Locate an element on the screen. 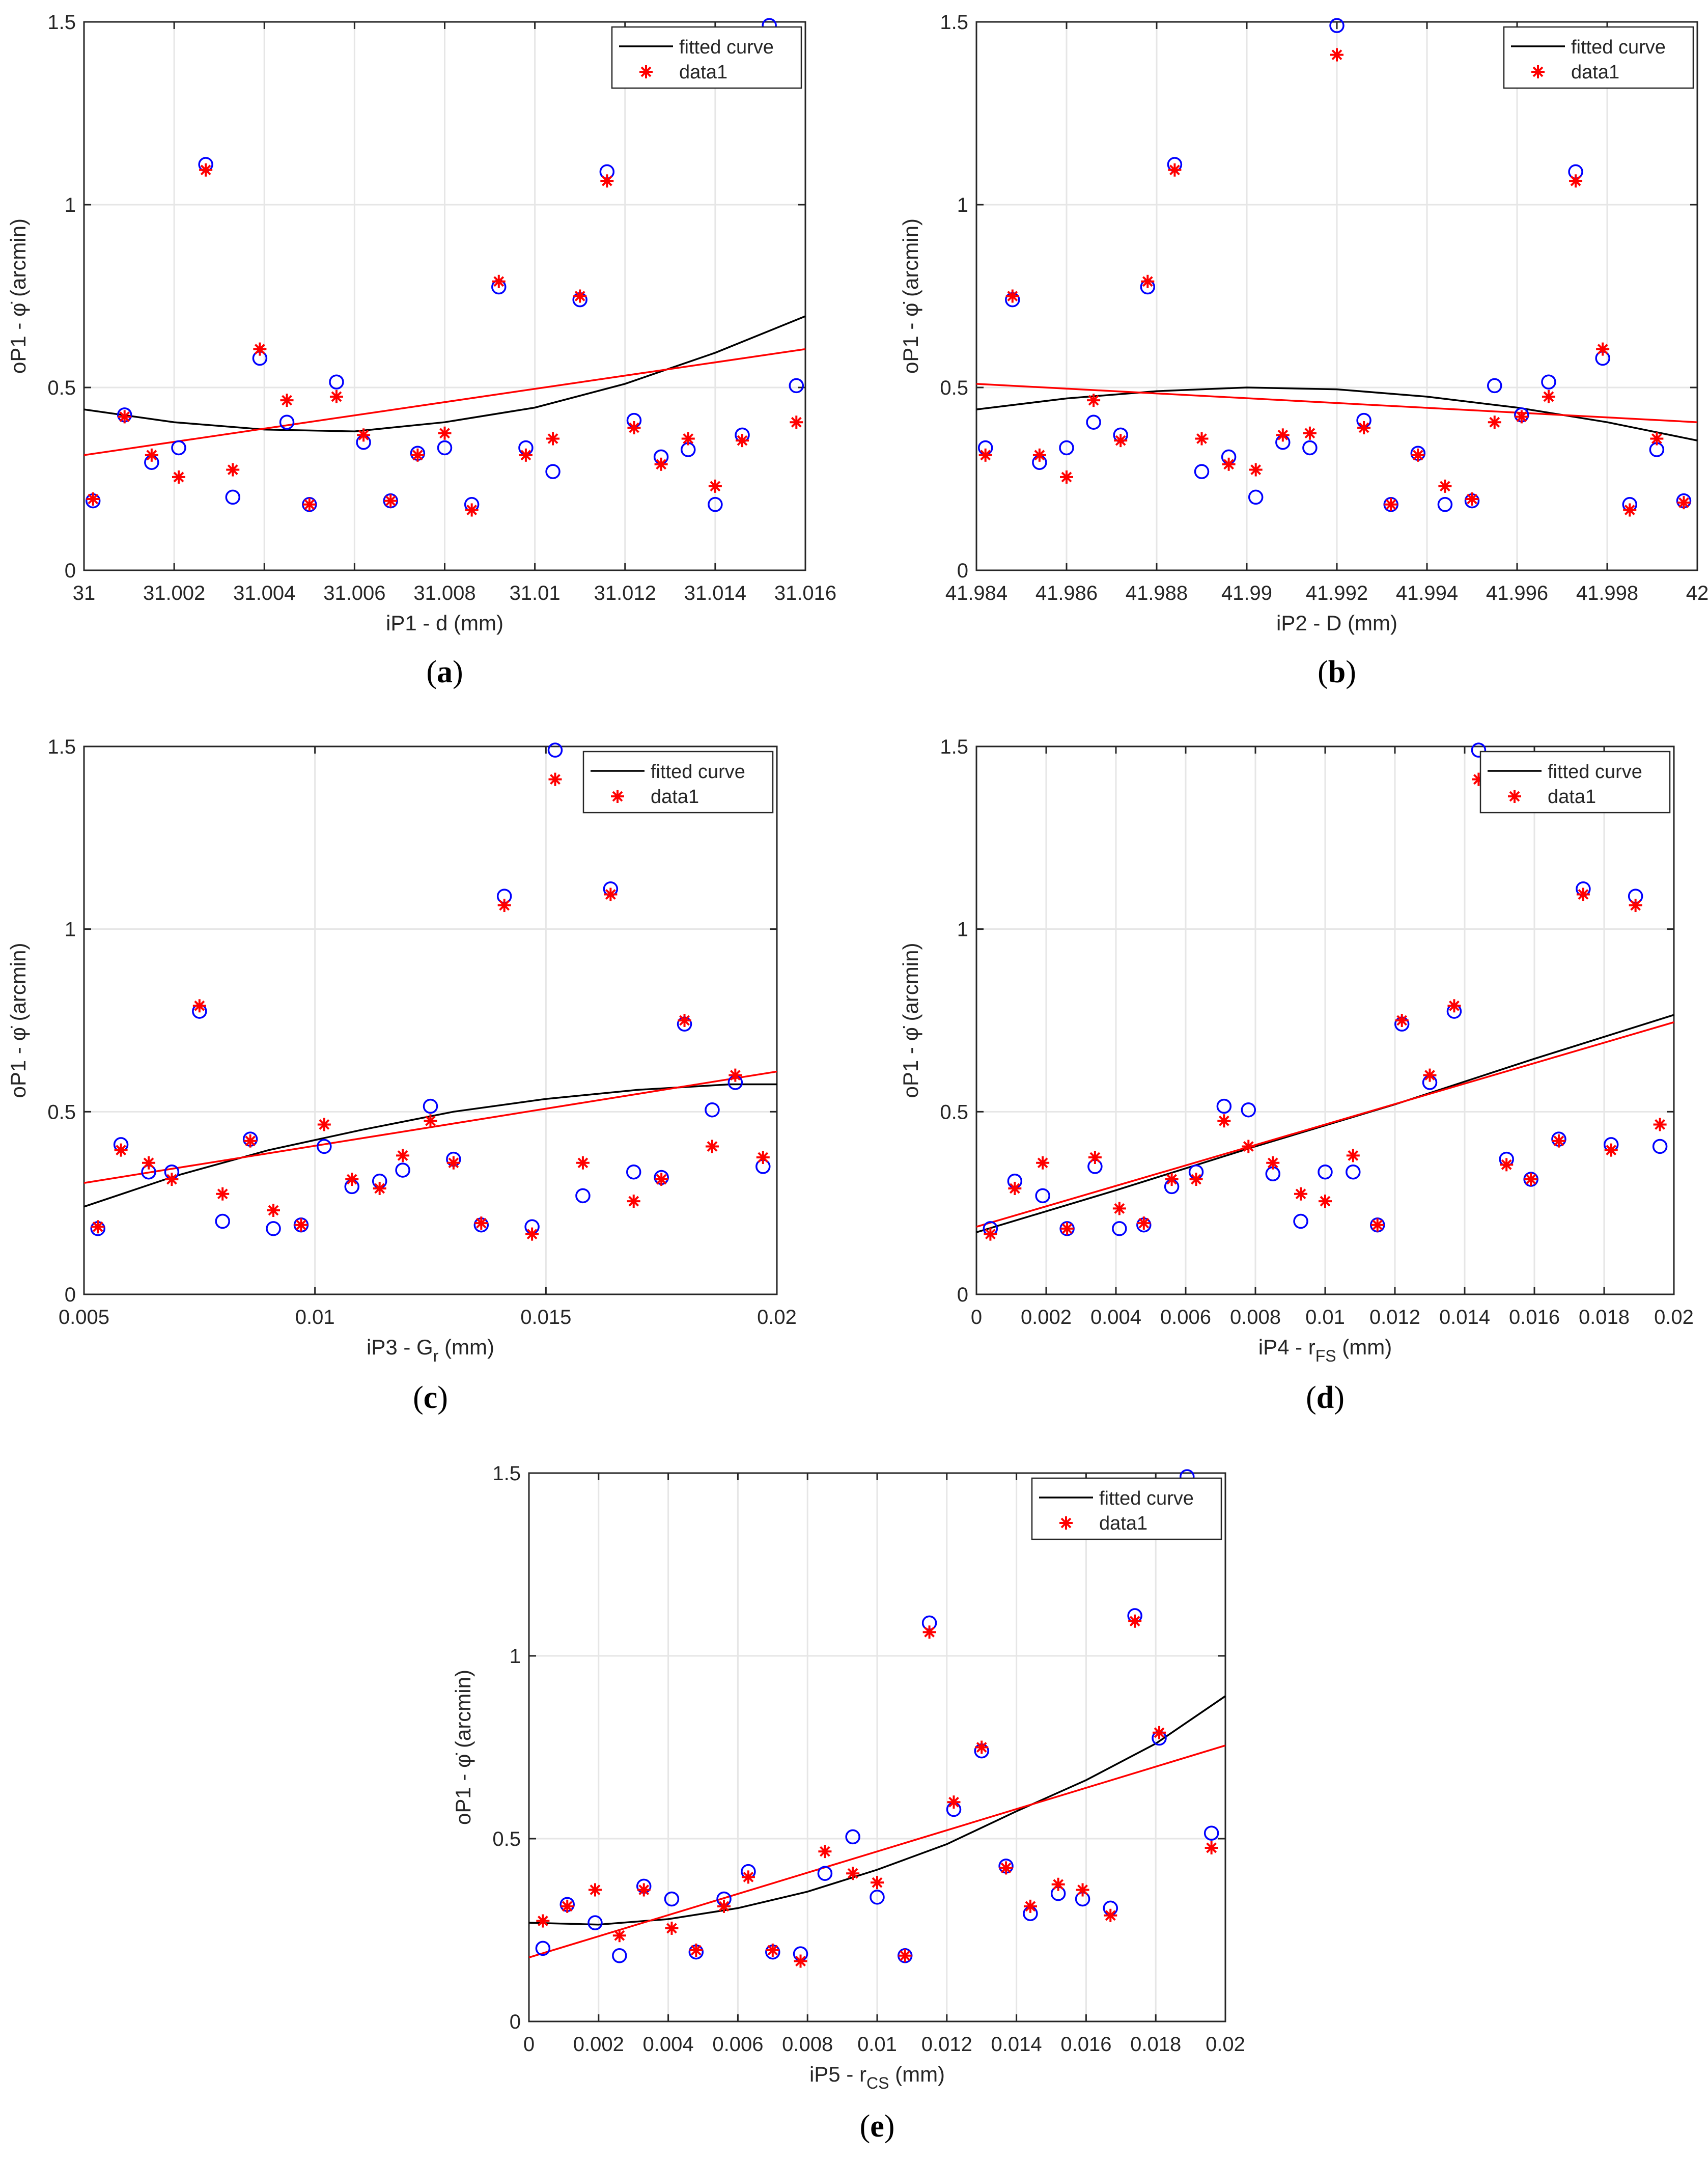 This screenshot has height=2162, width=1708. x-tick-label: 0.018 is located at coordinates (1155, 2045).